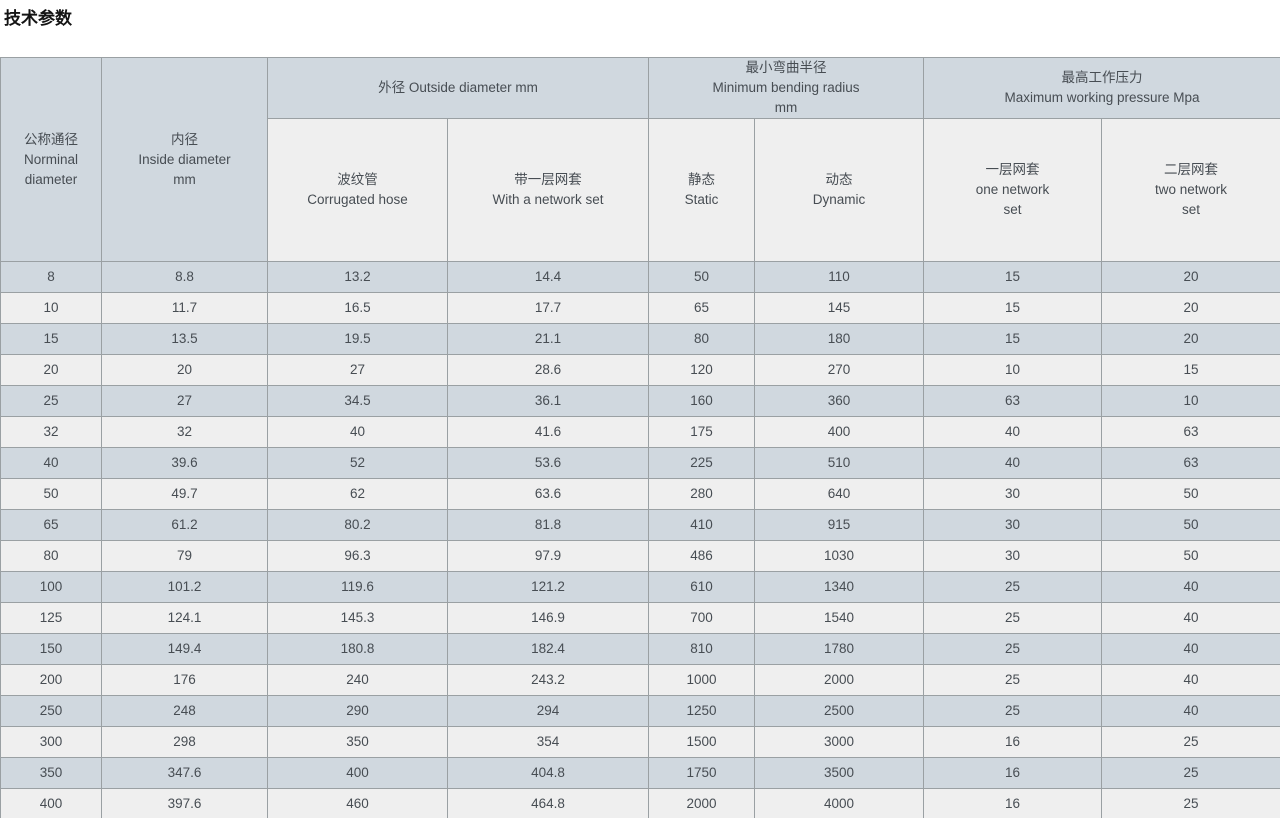  I want to click on table-cell: 180.8, so click(357, 649).